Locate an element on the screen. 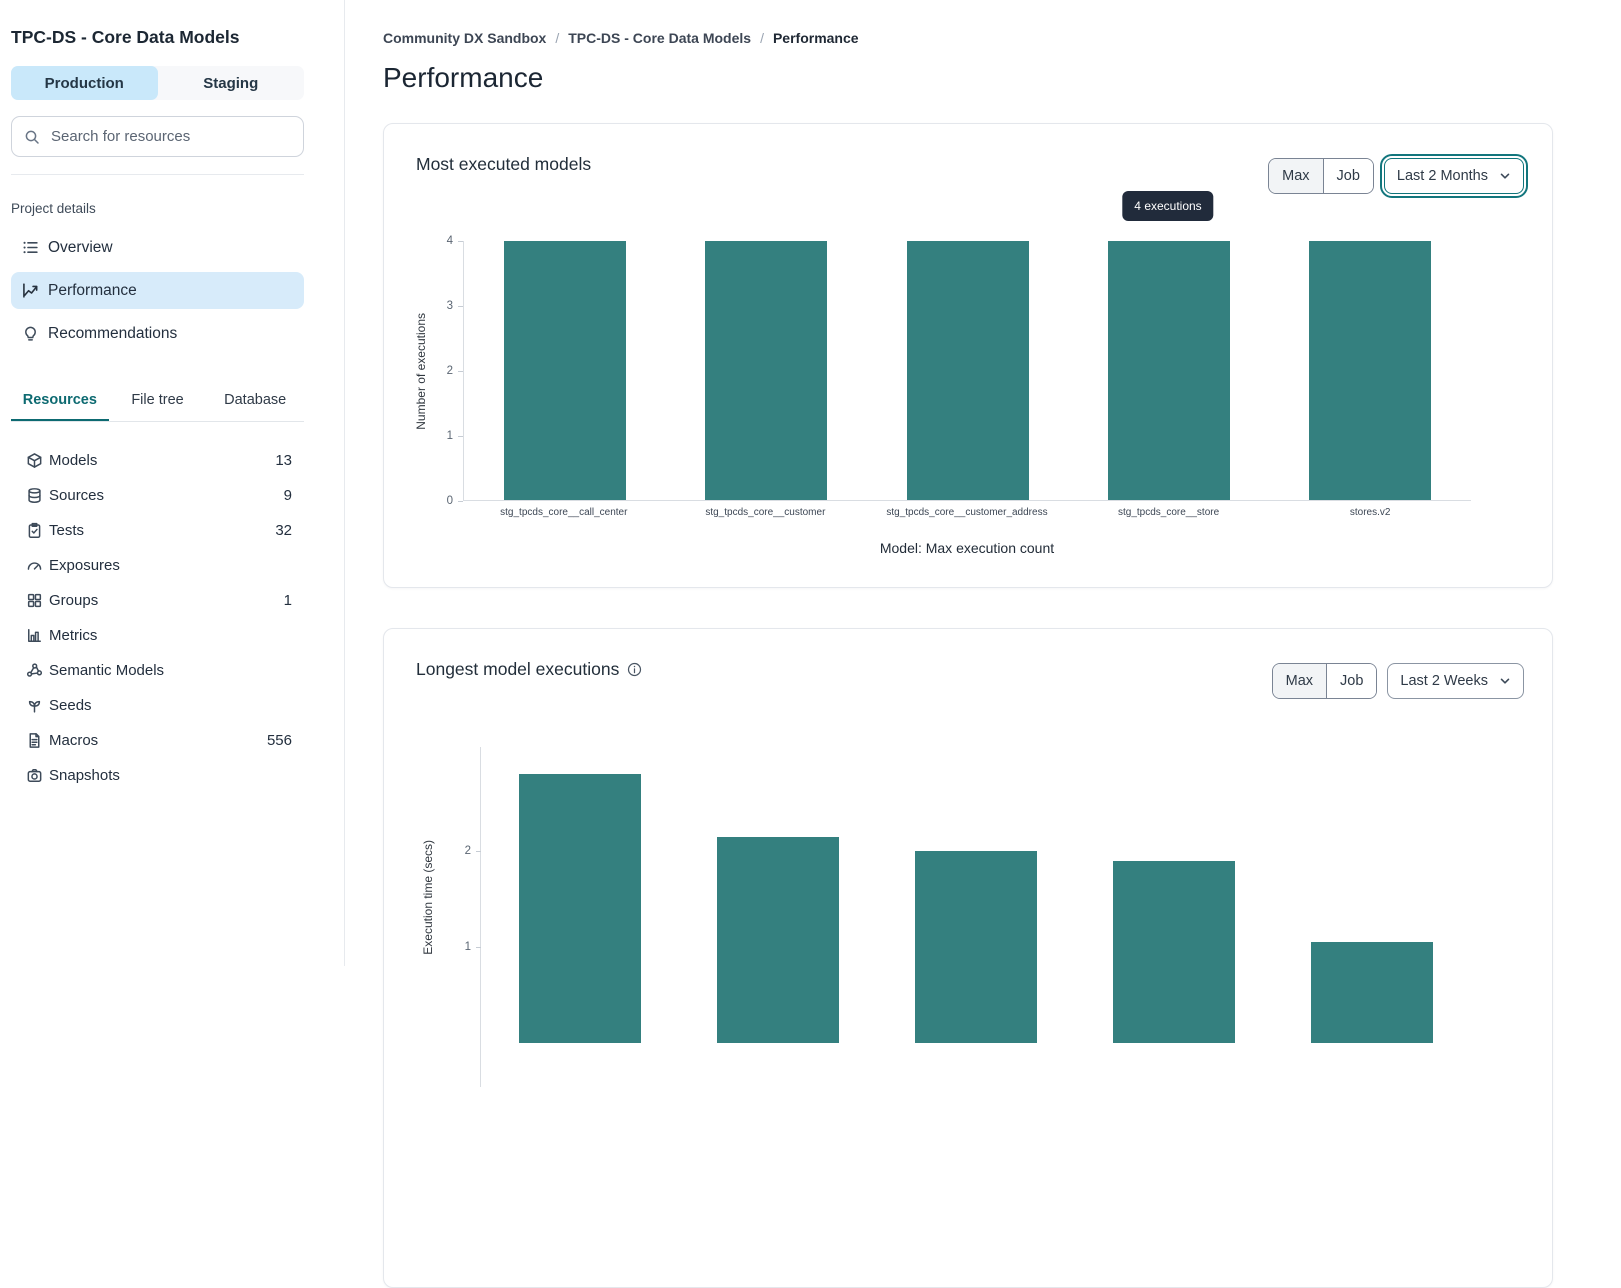 Image resolution: width=1621 pixels, height=1288 pixels. card-controls: Max Job Last 2 Weeks is located at coordinates (1397, 681).